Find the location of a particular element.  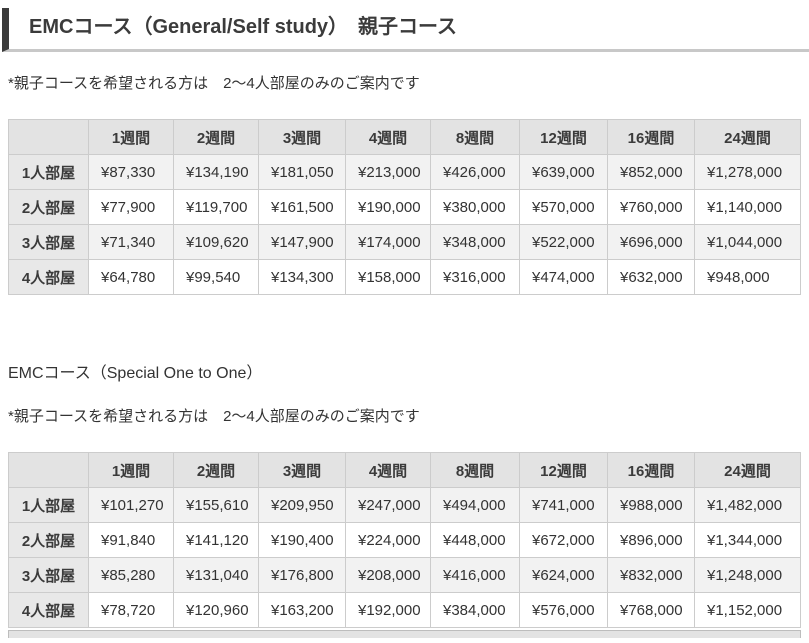

price-cell: ¥570,000 is located at coordinates (563, 207).